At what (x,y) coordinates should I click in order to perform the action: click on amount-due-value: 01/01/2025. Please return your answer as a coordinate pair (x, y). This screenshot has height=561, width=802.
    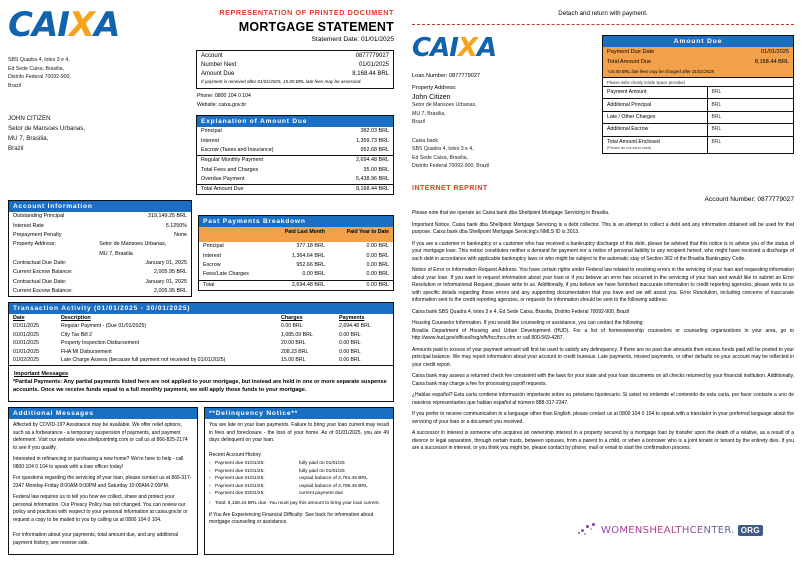
    Looking at the image, I should click on (751, 52).